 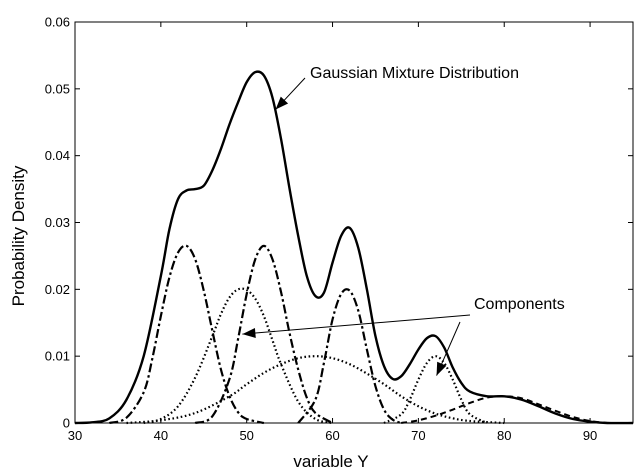 What do you see at coordinates (332, 435) in the screenshot?
I see `x-tick-label: 60` at bounding box center [332, 435].